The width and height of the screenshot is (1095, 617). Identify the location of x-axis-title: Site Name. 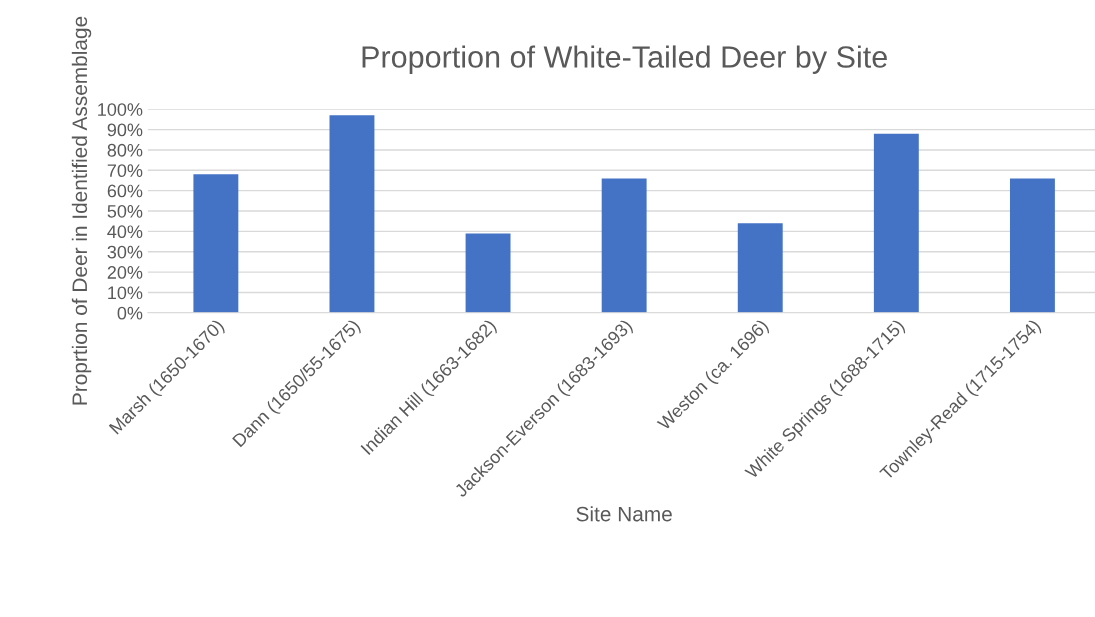
(624, 514).